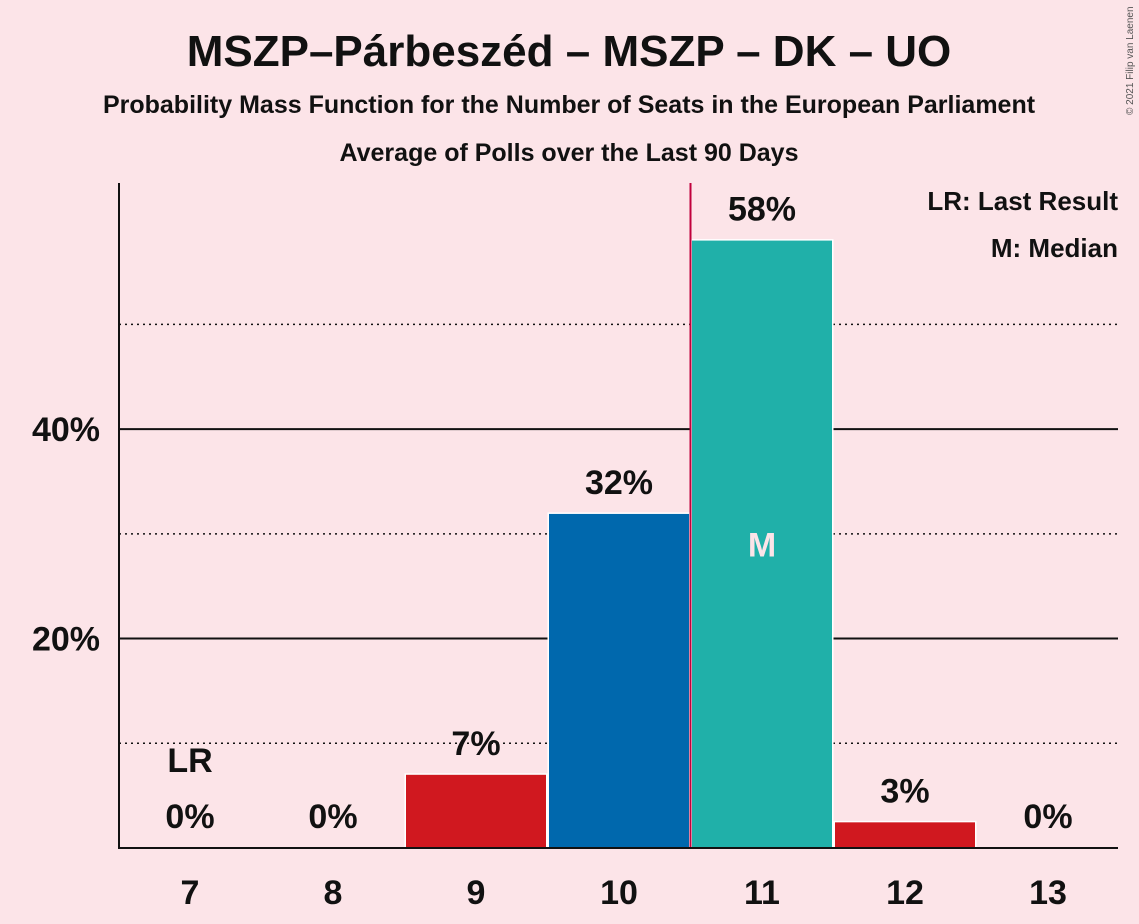 Image resolution: width=1139 pixels, height=924 pixels. I want to click on y-axis-ticks: 20% 40%, so click(66, 534).